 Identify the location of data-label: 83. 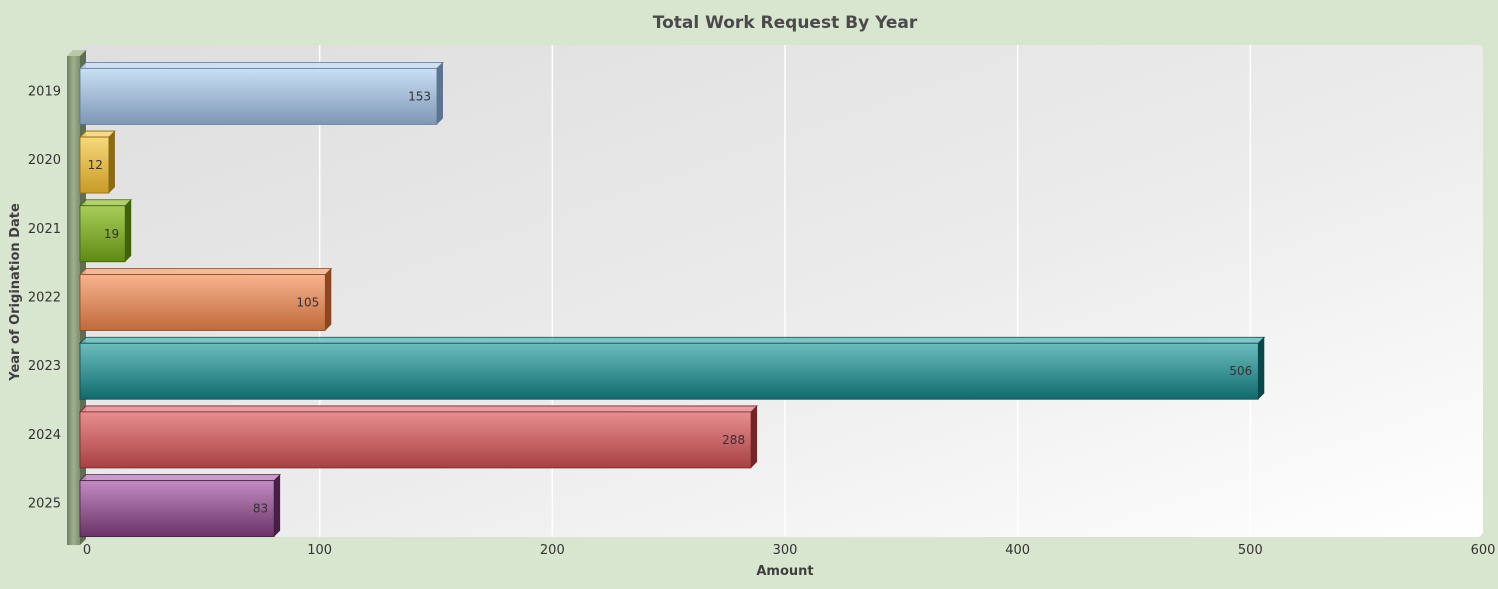
(260, 509).